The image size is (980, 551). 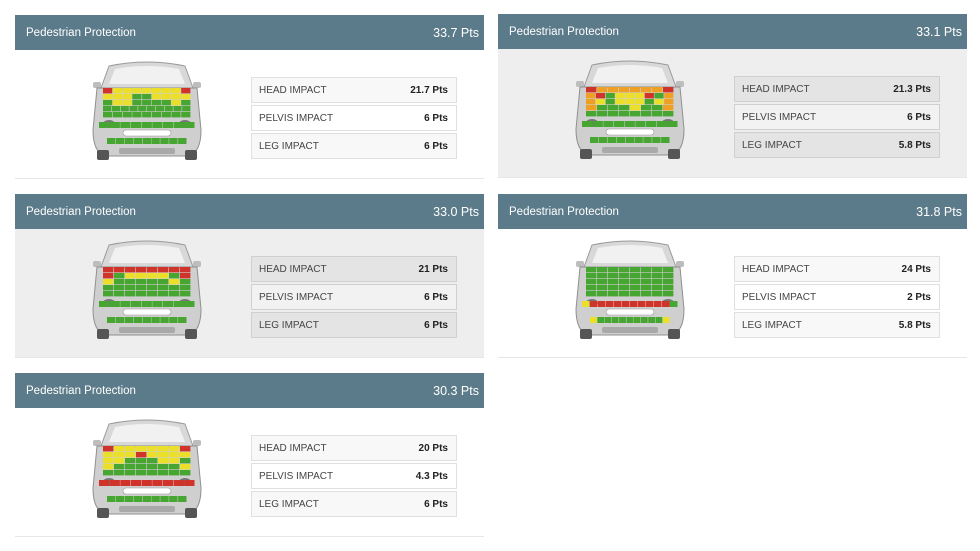 What do you see at coordinates (429, 90) in the screenshot?
I see `impact-value: 21.7 Pts` at bounding box center [429, 90].